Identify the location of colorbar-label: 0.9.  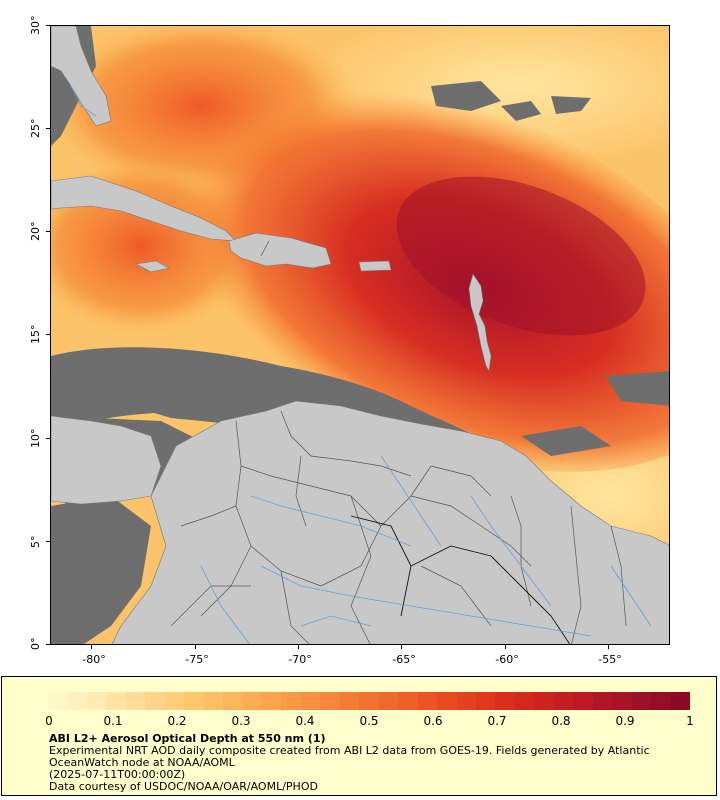
(625, 721).